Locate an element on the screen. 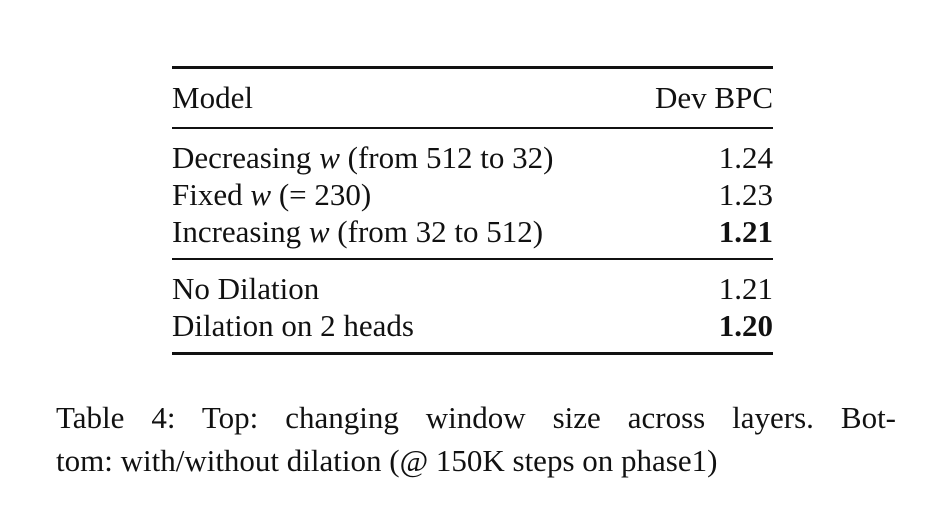 This screenshot has height=508, width=932. group-divider-rule is located at coordinates (472, 259).